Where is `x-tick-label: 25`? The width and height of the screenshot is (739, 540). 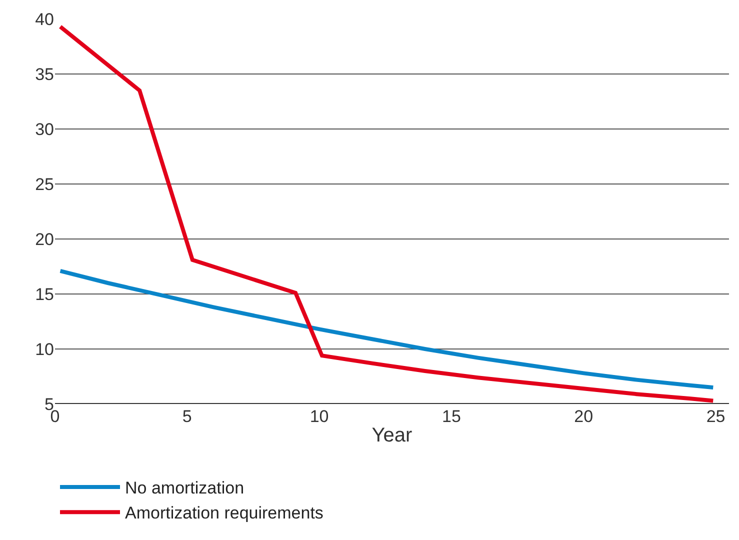 x-tick-label: 25 is located at coordinates (716, 416).